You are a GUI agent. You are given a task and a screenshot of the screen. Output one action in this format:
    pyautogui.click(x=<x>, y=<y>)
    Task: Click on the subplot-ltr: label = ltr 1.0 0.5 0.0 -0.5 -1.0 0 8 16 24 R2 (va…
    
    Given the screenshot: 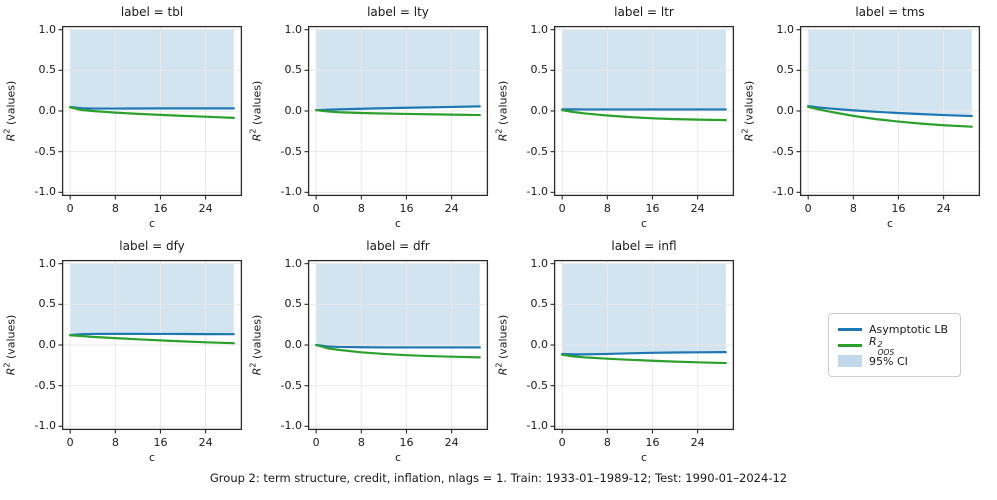 What is the action you would take?
    pyautogui.click(x=614, y=117)
    